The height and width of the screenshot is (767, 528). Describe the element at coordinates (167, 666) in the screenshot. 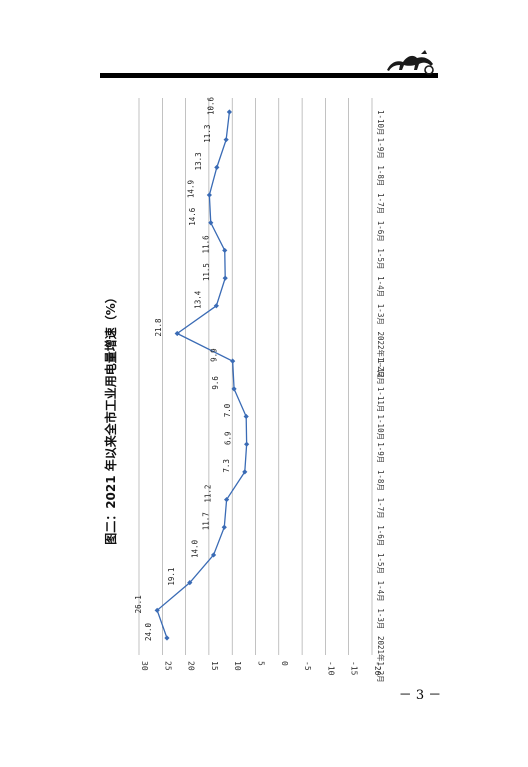

I see `y-tick-label: 25` at that location.